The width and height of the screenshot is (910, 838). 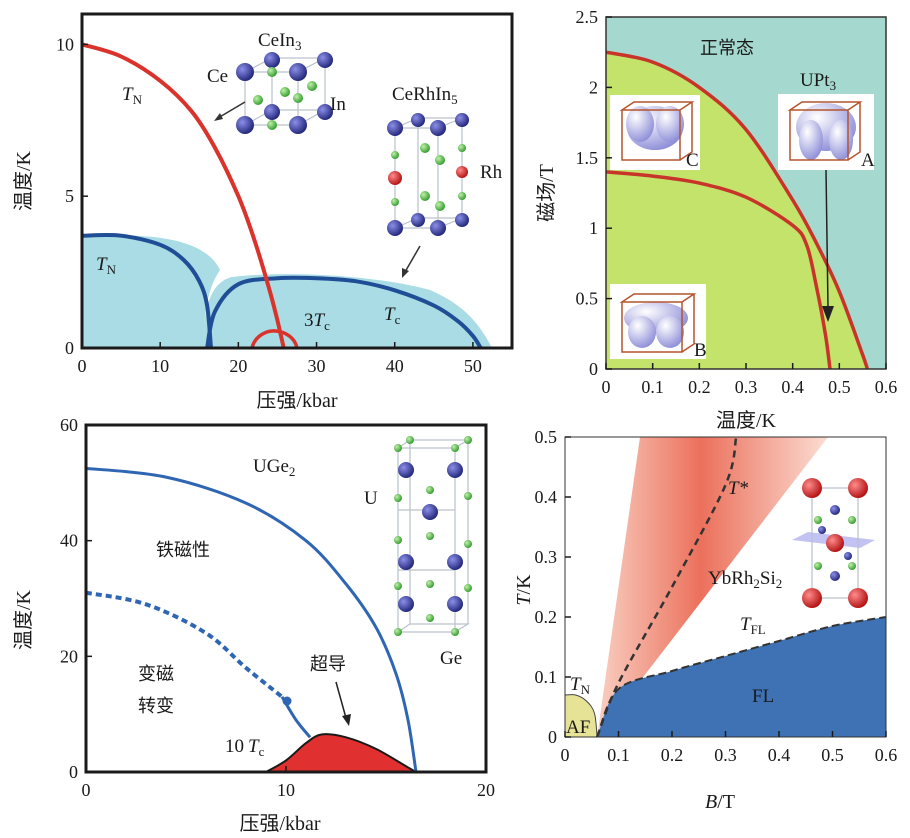 I want to click on phase-a-label: A, so click(x=868, y=160).